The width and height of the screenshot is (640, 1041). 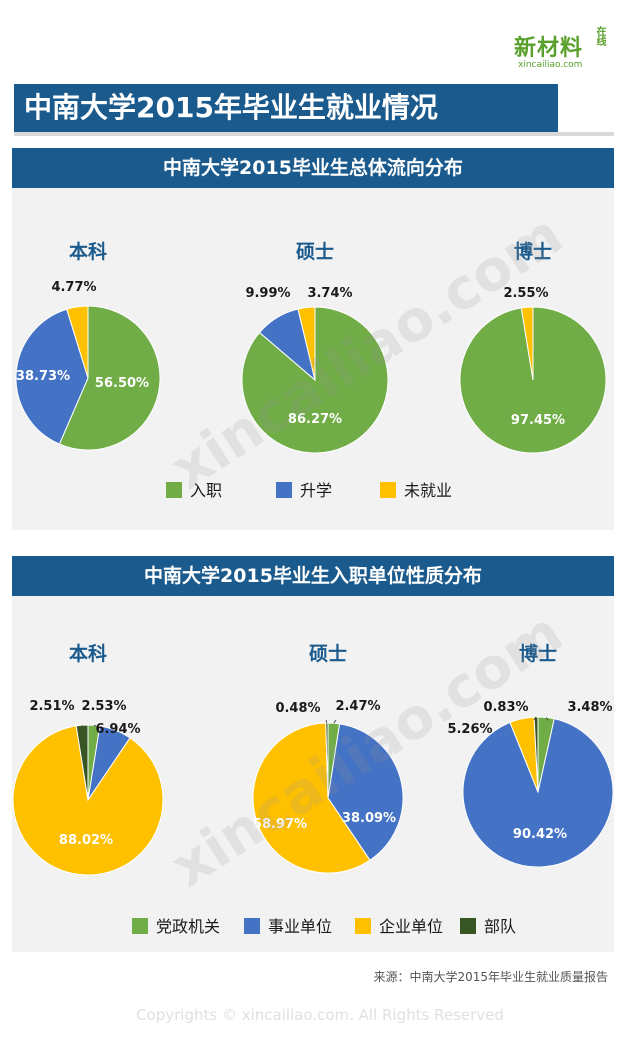 I want to click on logo-url: xincailiao.com, so click(x=550, y=65).